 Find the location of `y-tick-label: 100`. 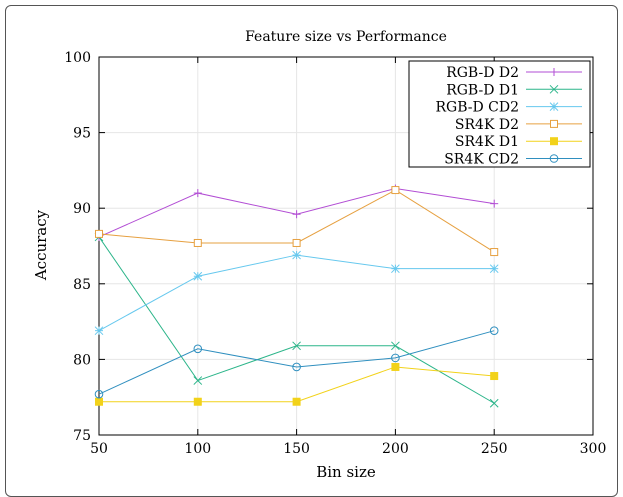

y-tick-label: 100 is located at coordinates (77, 58).